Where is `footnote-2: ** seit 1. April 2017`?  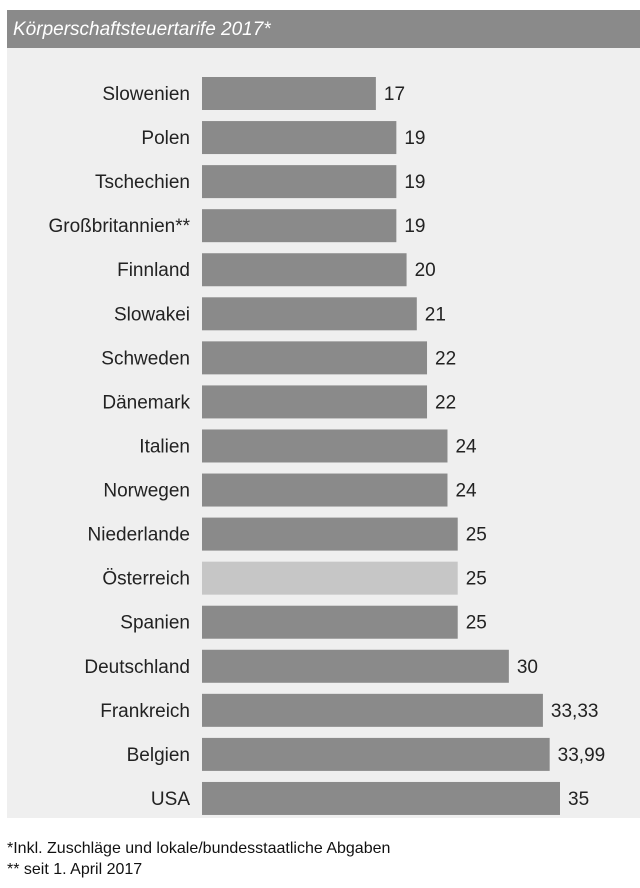
footnote-2: ** seit 1. April 2017 is located at coordinates (75, 869).